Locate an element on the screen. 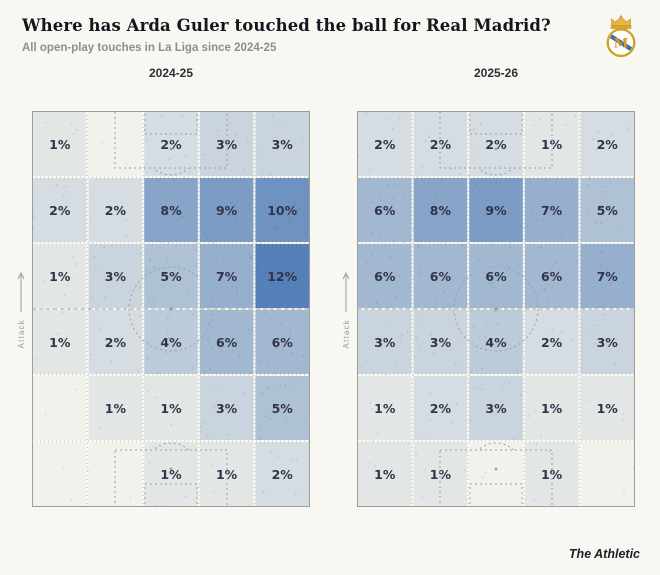 This screenshot has height=575, width=660. heatmap-cell: 8% is located at coordinates (171, 210).